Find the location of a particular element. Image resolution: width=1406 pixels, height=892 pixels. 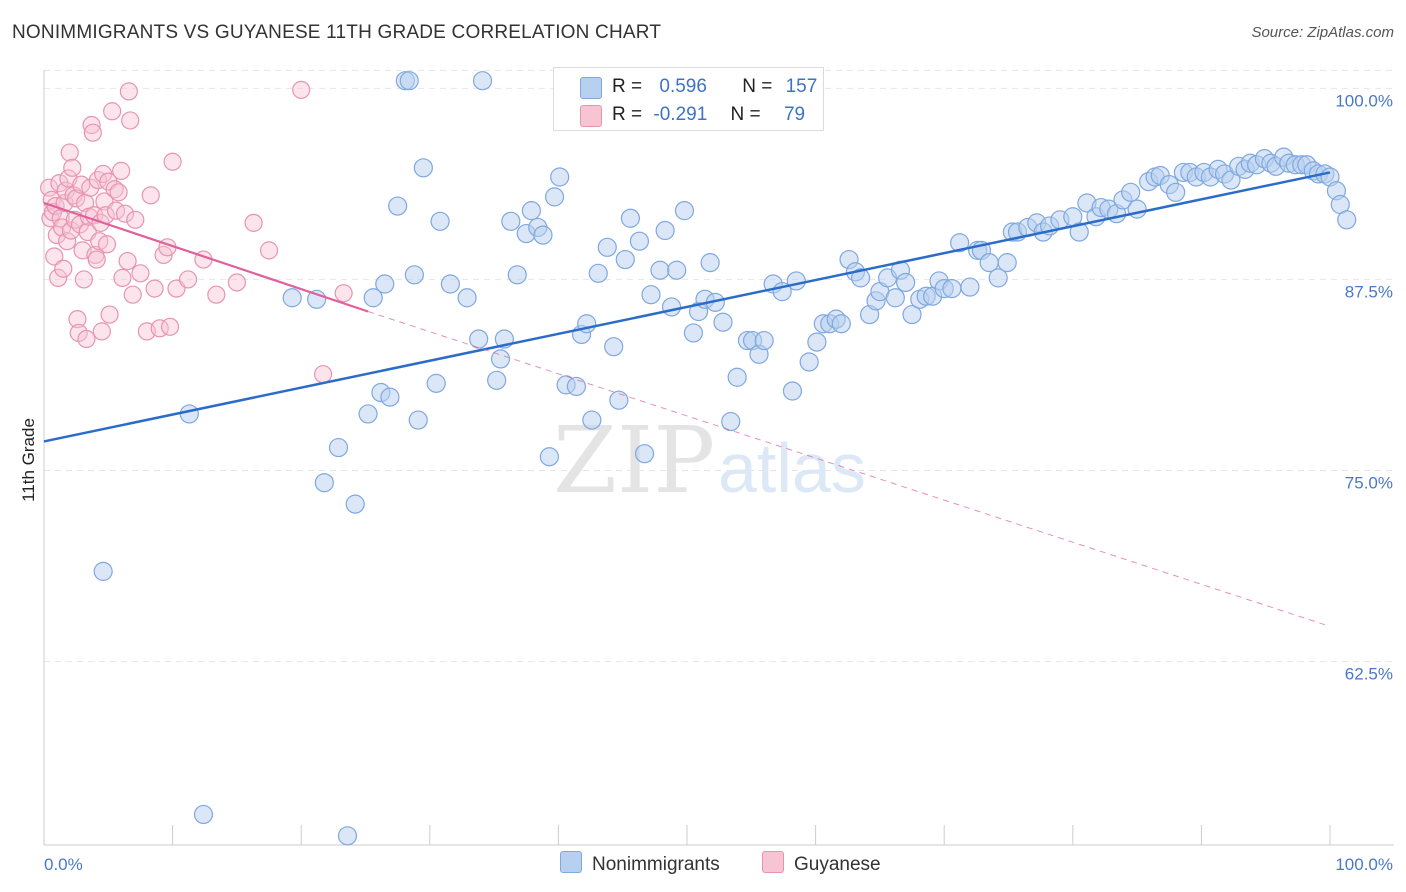

x-tick-label: 100.0% is located at coordinates (1364, 864).